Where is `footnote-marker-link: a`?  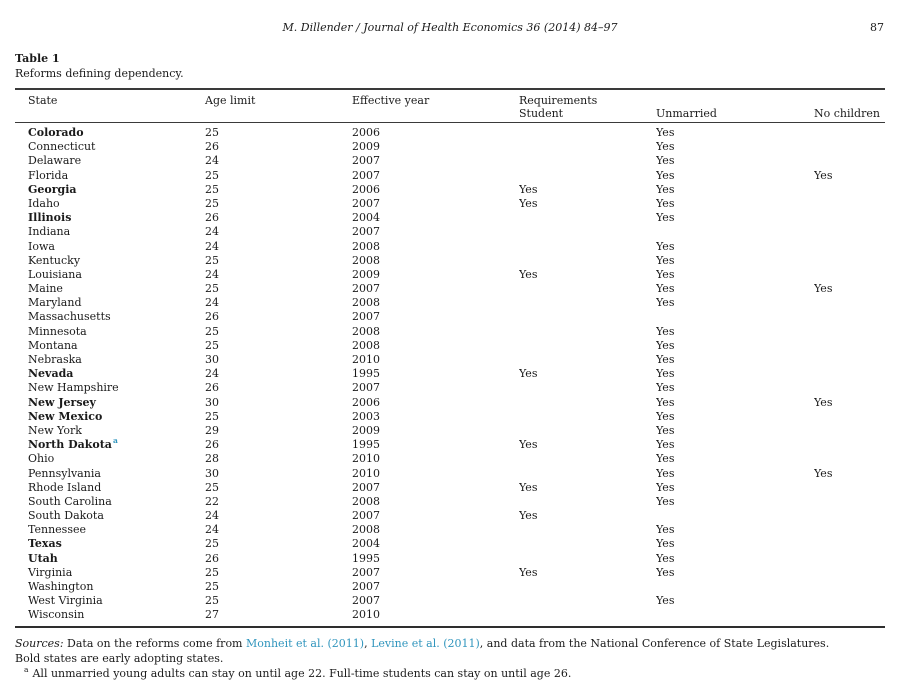
footnote-marker-link: a is located at coordinates (115, 442).